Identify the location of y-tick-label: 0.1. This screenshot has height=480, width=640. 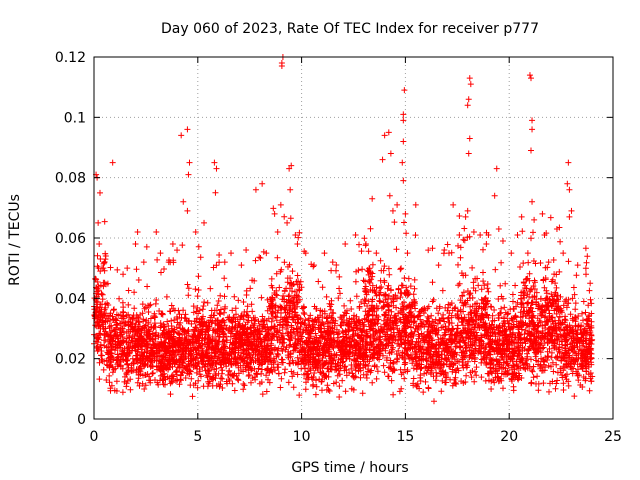
(75, 118).